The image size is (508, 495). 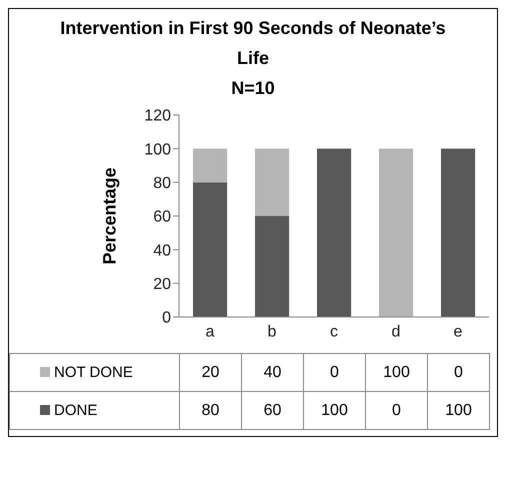 I want to click on y-tick-label: 80, so click(x=162, y=183).